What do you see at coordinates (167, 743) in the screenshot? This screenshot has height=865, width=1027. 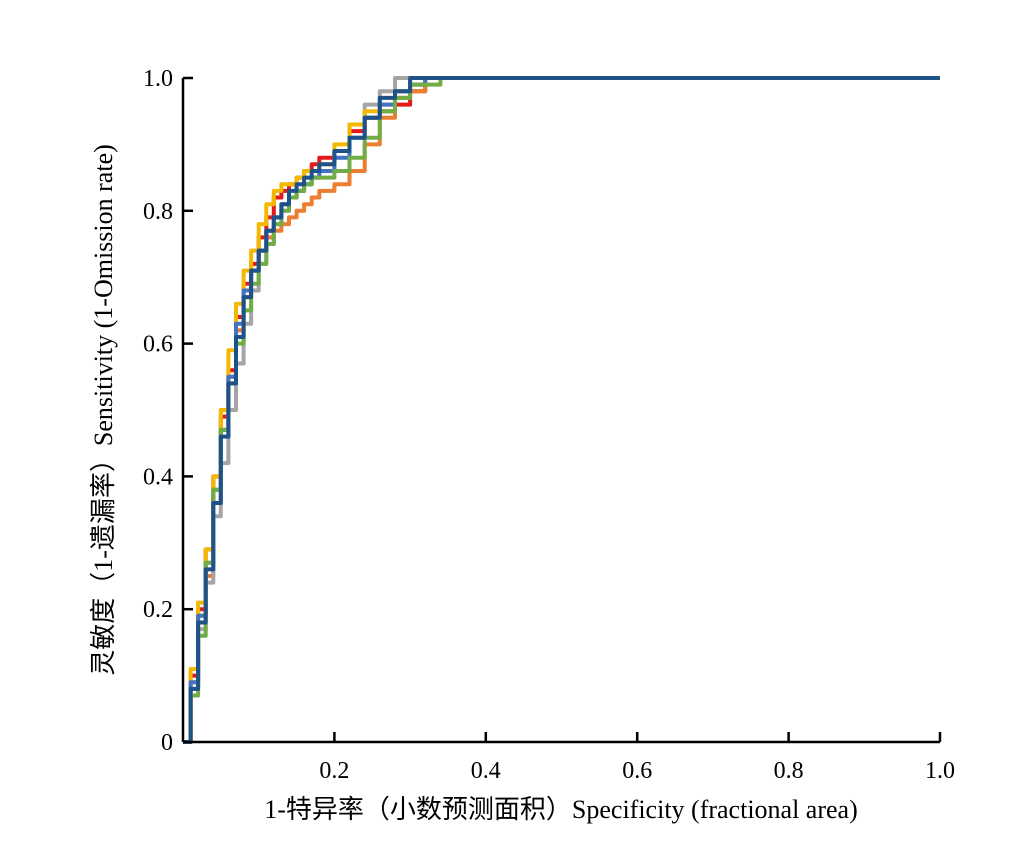 I see `y-tick-label-0: 0` at bounding box center [167, 743].